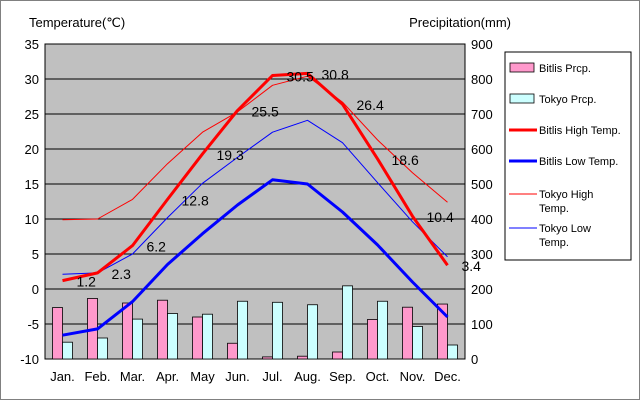 The image size is (640, 401). I want to click on data-label: 19.3, so click(230, 155).